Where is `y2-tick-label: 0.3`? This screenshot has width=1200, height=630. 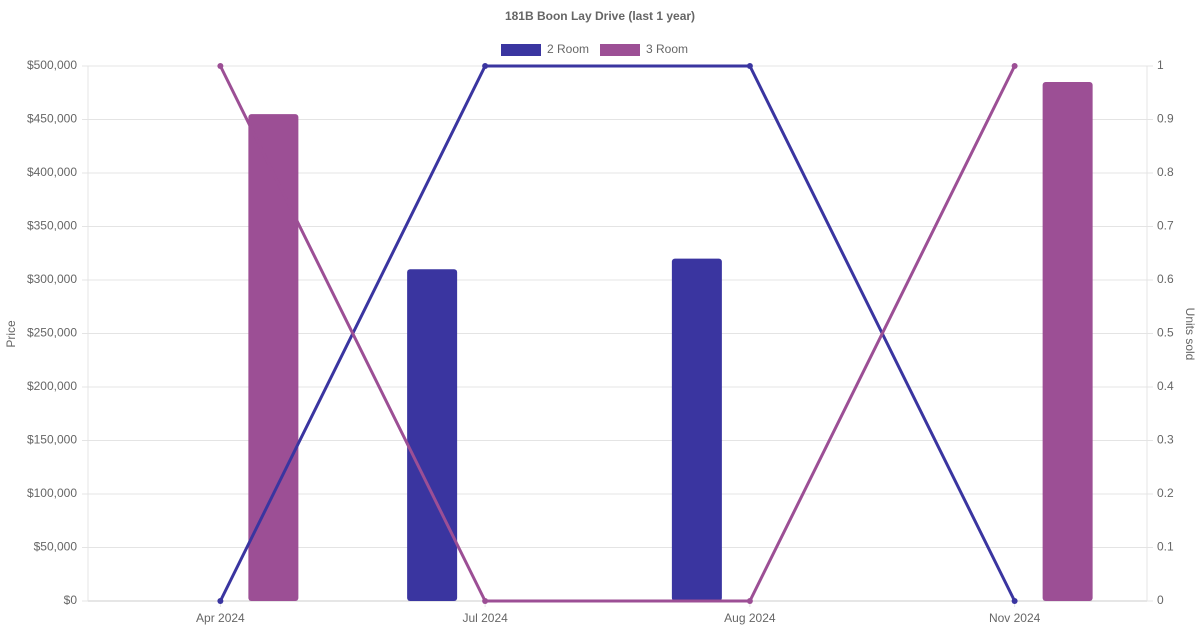
y2-tick-label: 0.3 is located at coordinates (1165, 440).